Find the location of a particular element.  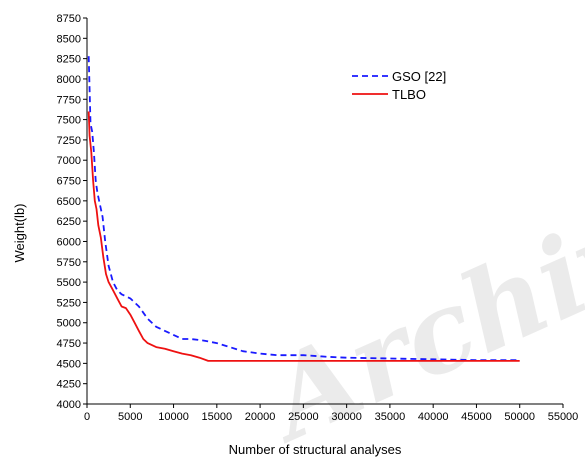

y-tick-label: 8500 is located at coordinates (69, 39).